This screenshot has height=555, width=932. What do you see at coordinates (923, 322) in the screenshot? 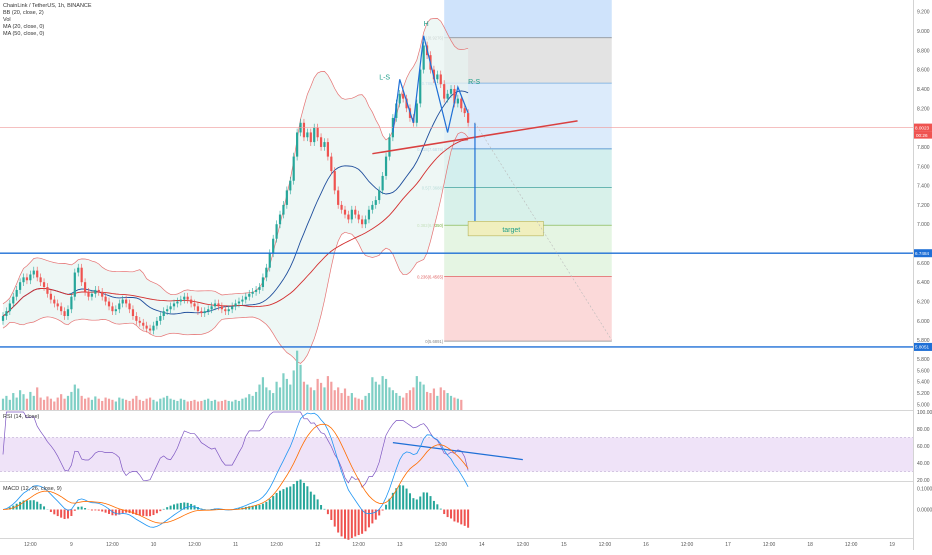
I see `price-tick-label: 6.000` at bounding box center [923, 322].